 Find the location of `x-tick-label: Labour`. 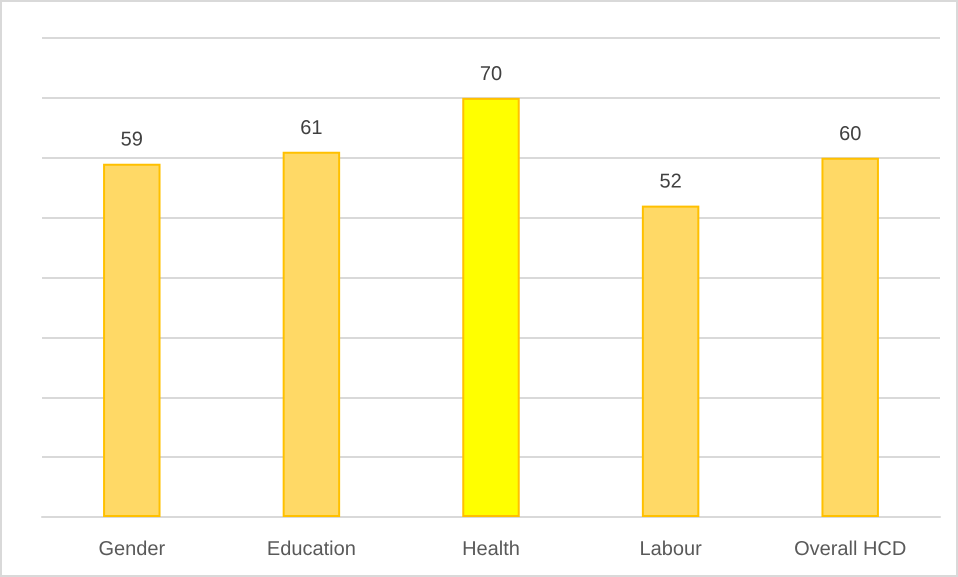

x-tick-label: Labour is located at coordinates (670, 549).